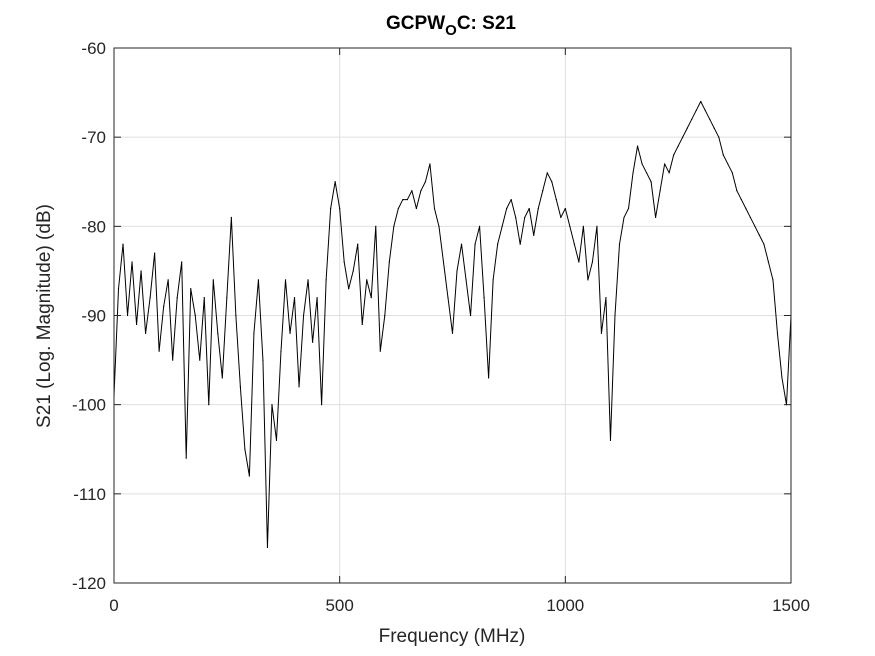 The image size is (875, 656). What do you see at coordinates (451, 26) in the screenshot?
I see `chart-title: GCPWOC: S21` at bounding box center [451, 26].